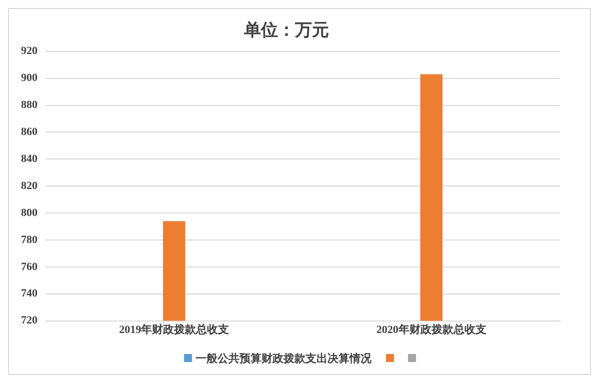 Image resolution: width=601 pixels, height=385 pixels. I want to click on y-tick-label: 900, so click(29, 78).